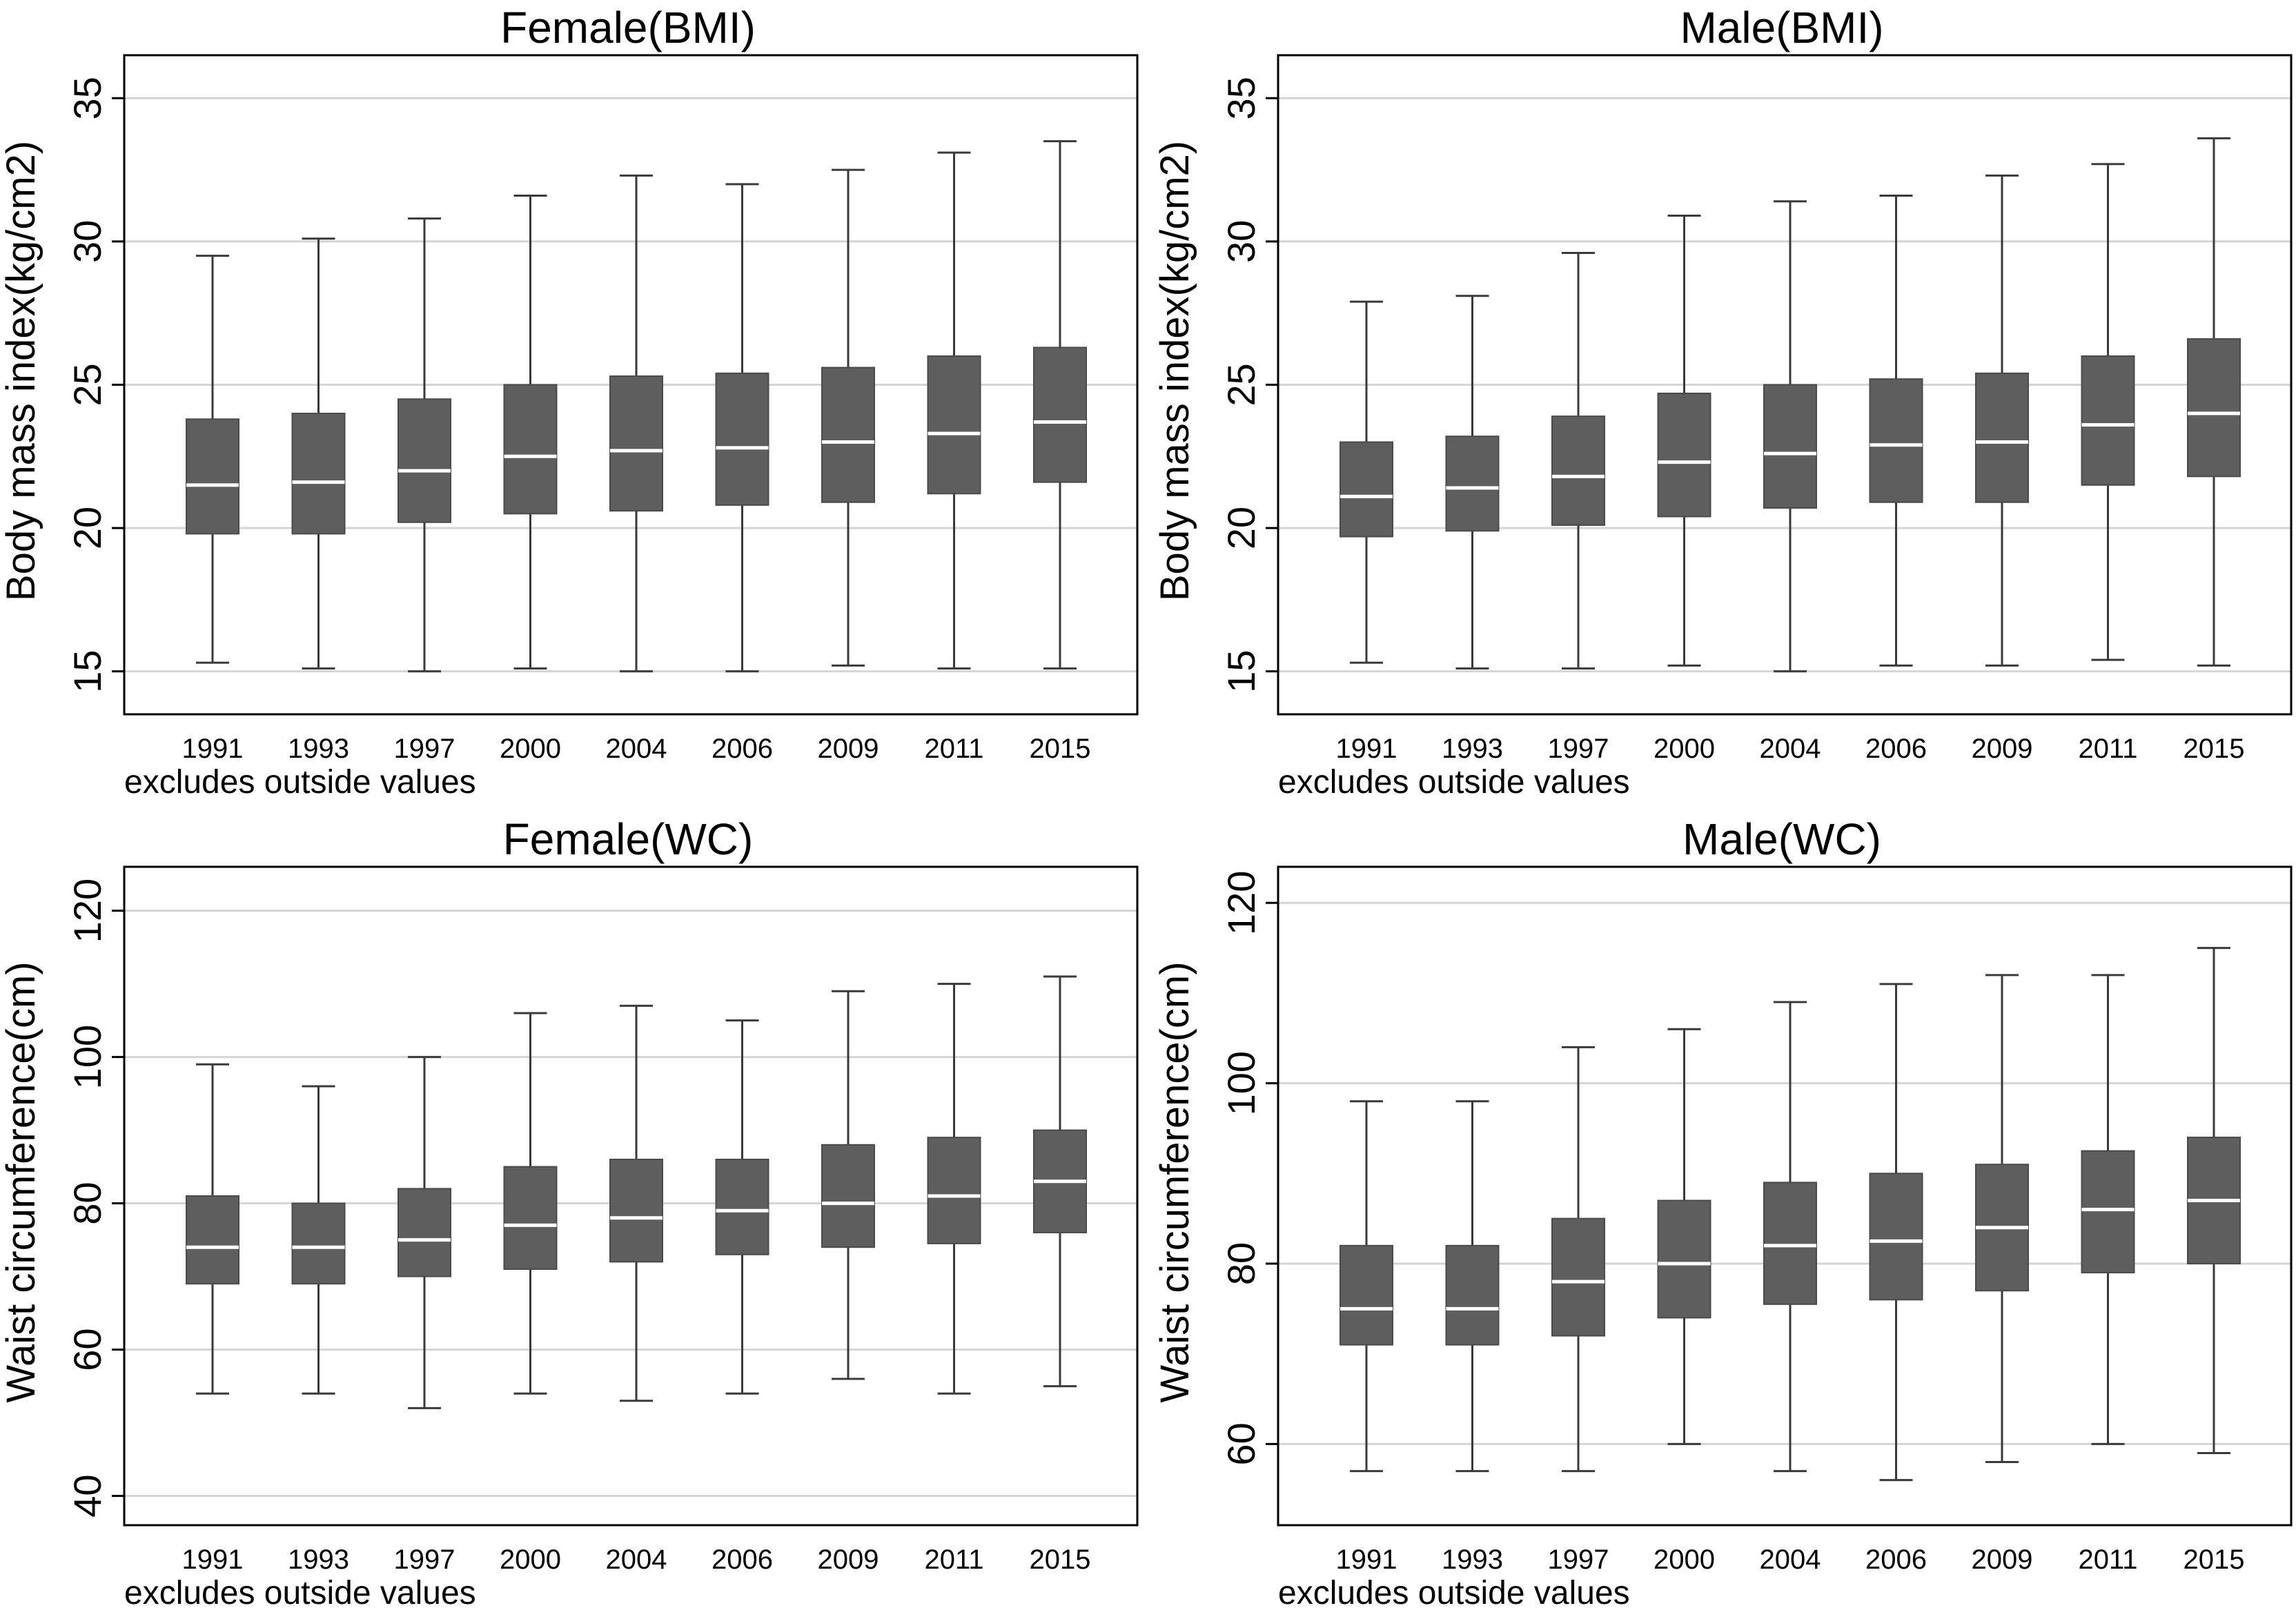 The image size is (2296, 1608). What do you see at coordinates (1366, 749) in the screenshot?
I see `x-tick-label: 1991` at bounding box center [1366, 749].